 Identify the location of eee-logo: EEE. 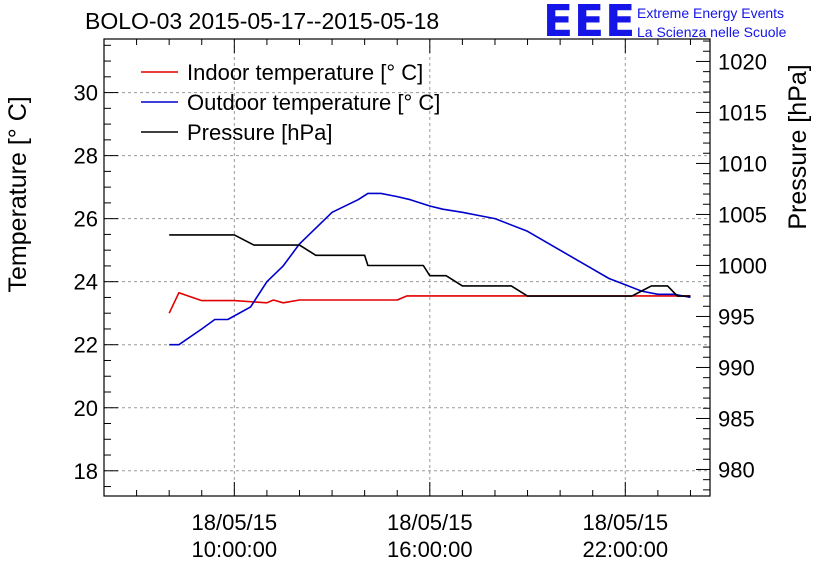
(590, 23).